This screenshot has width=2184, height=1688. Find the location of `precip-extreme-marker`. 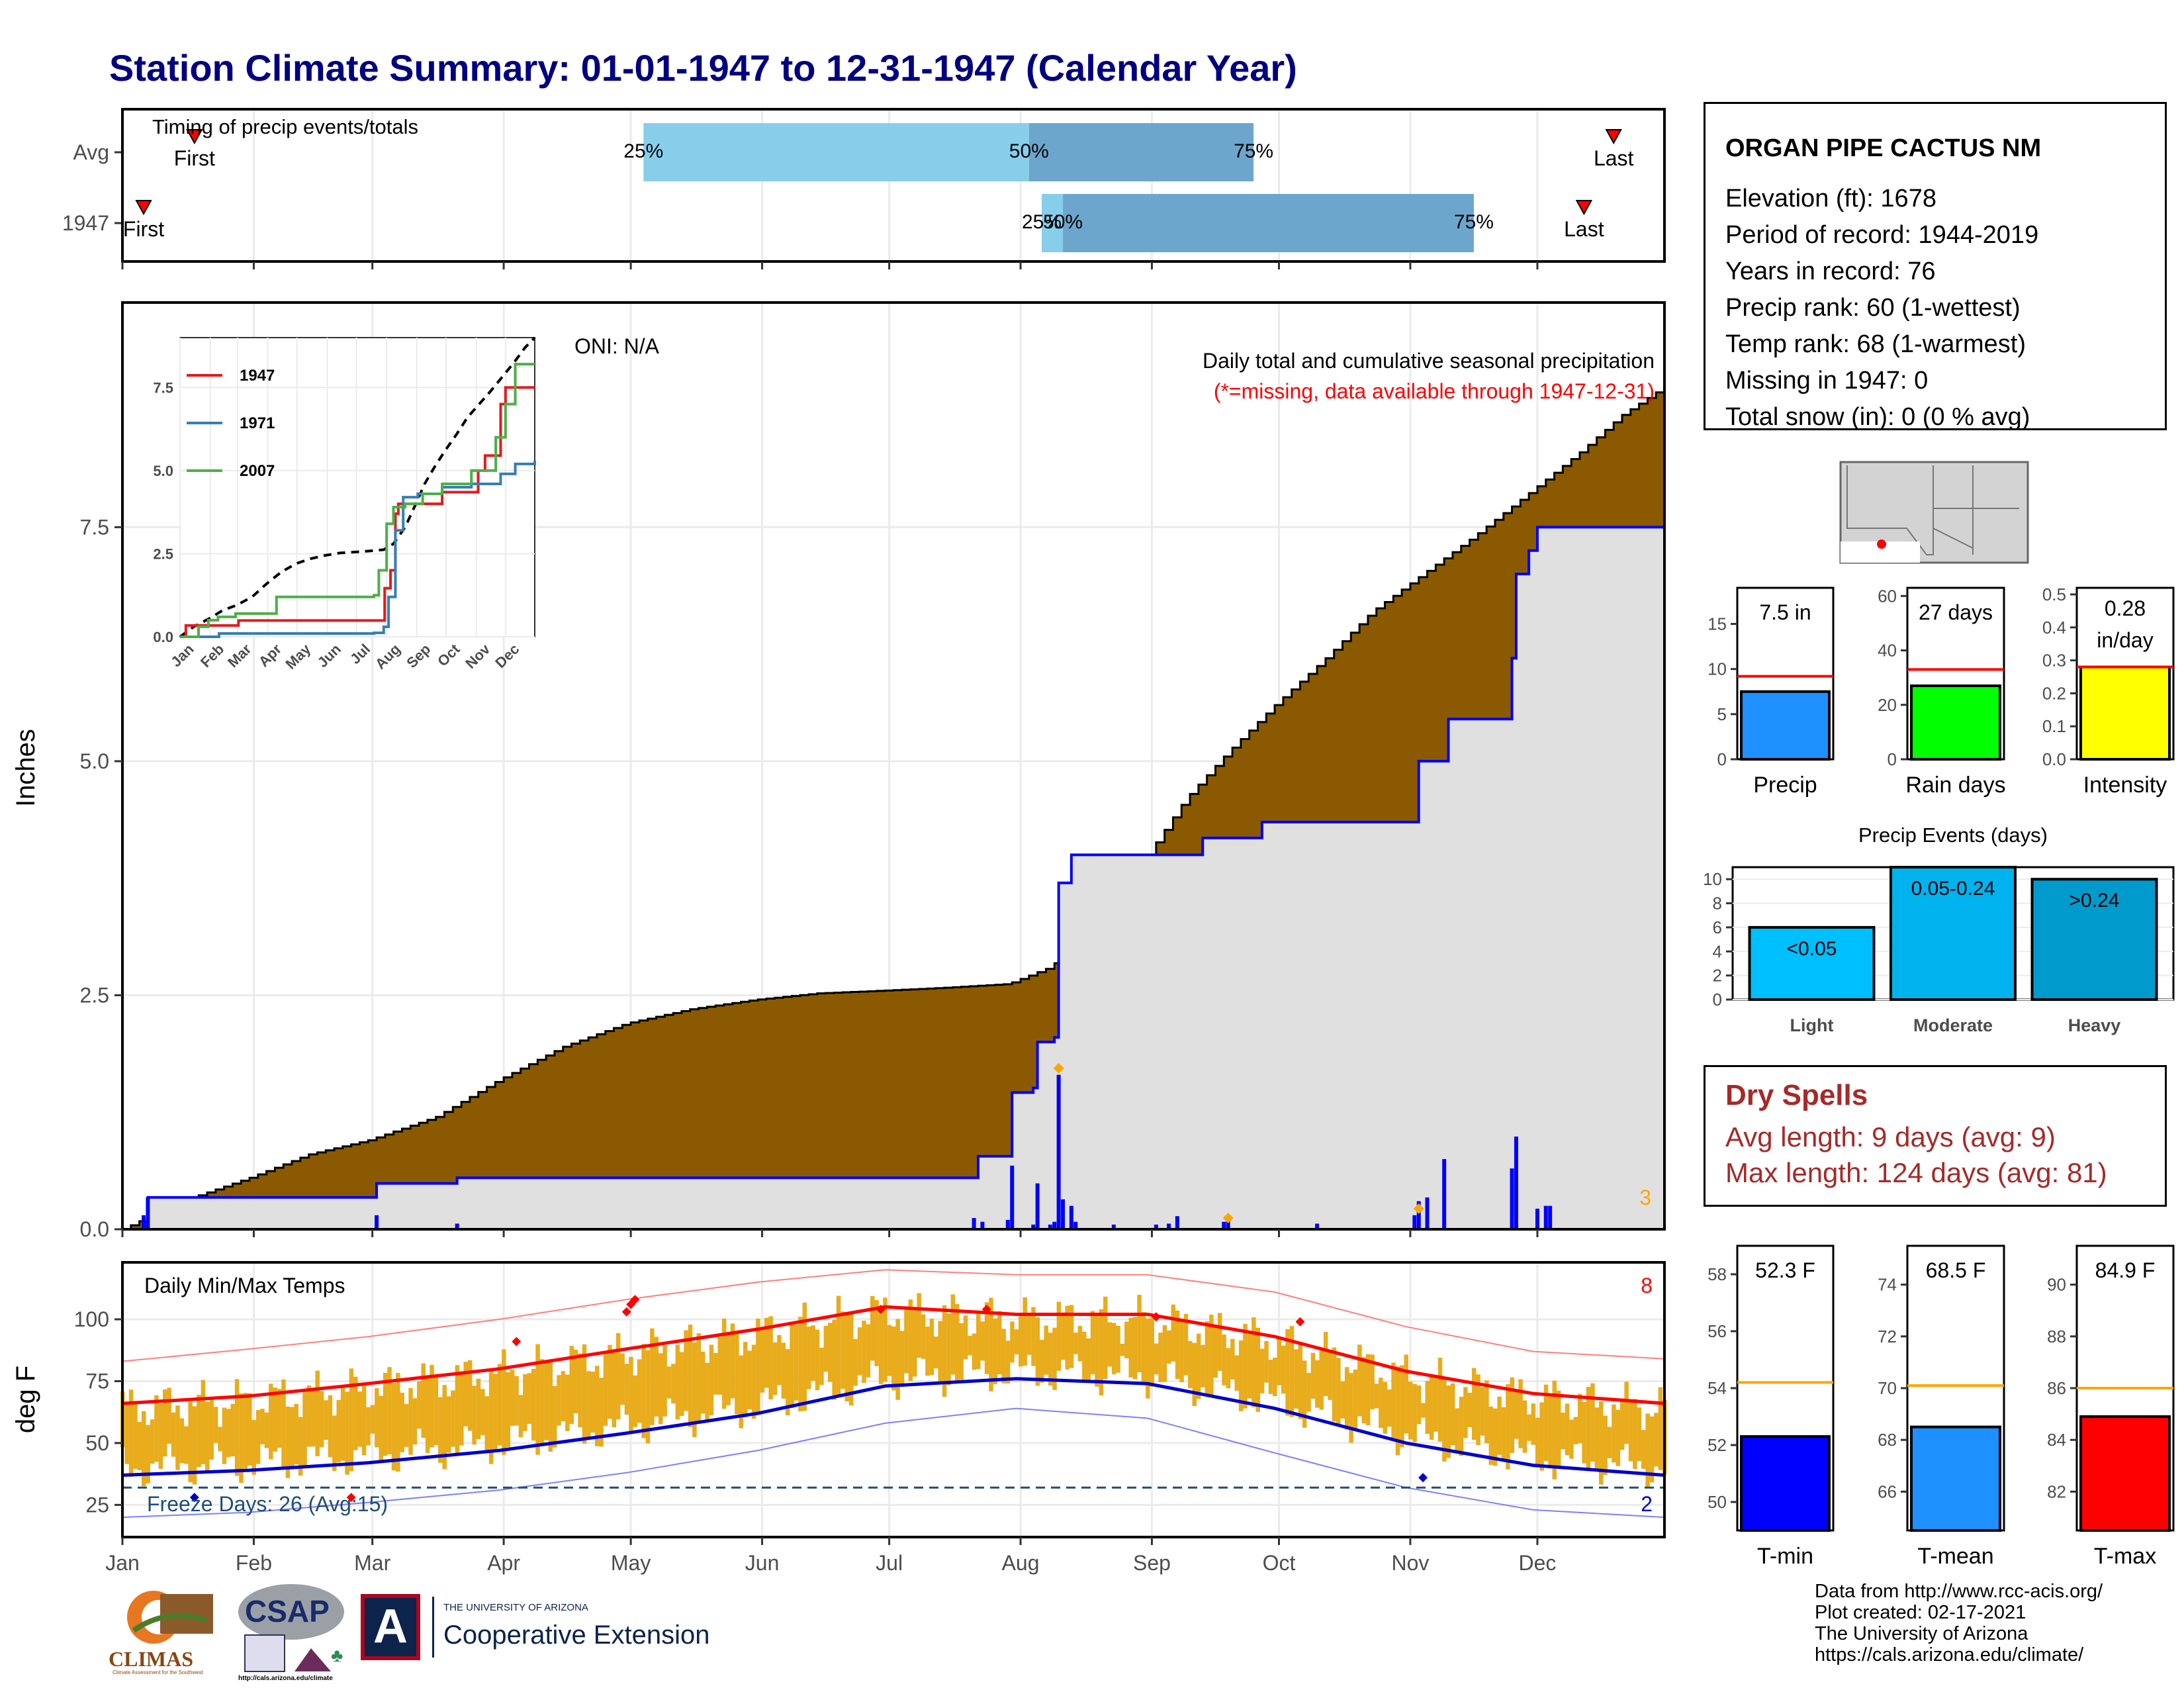

precip-extreme-marker is located at coordinates (1058, 1068).